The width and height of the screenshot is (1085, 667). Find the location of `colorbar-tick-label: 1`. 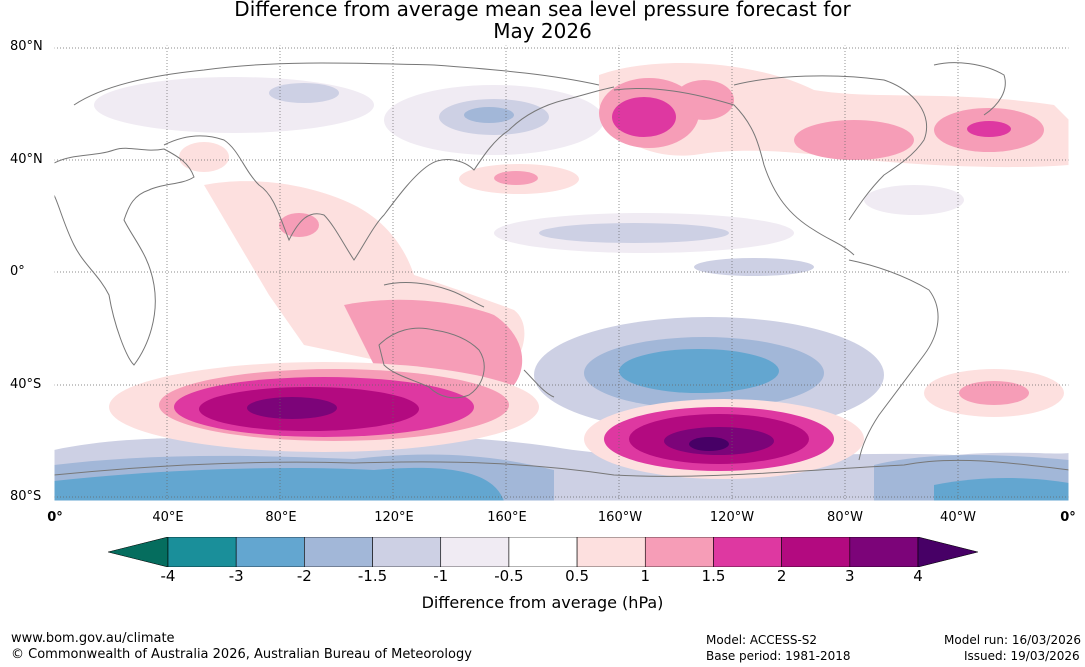

colorbar-tick-label: 1 is located at coordinates (645, 576).